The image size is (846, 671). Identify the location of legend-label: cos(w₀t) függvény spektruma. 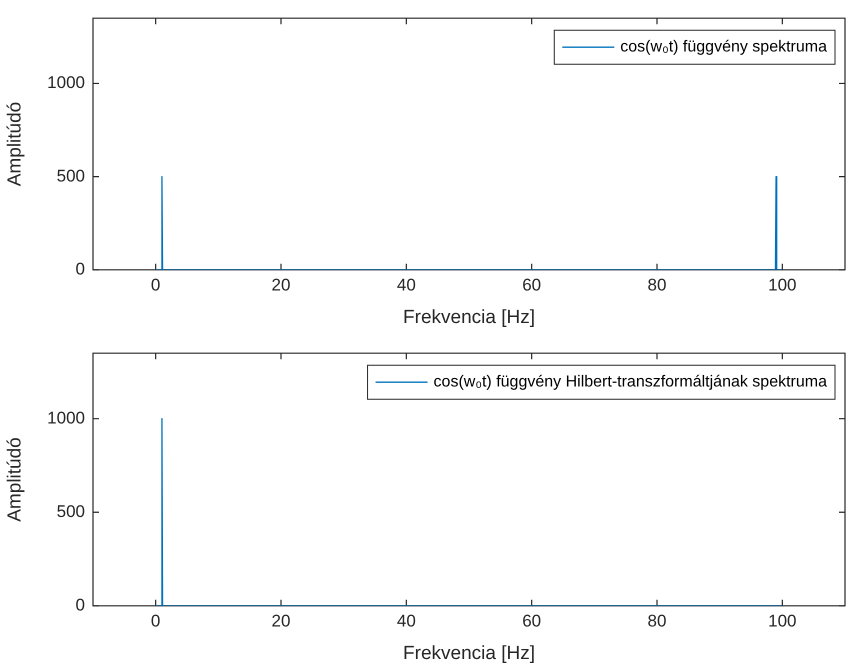
(724, 47).